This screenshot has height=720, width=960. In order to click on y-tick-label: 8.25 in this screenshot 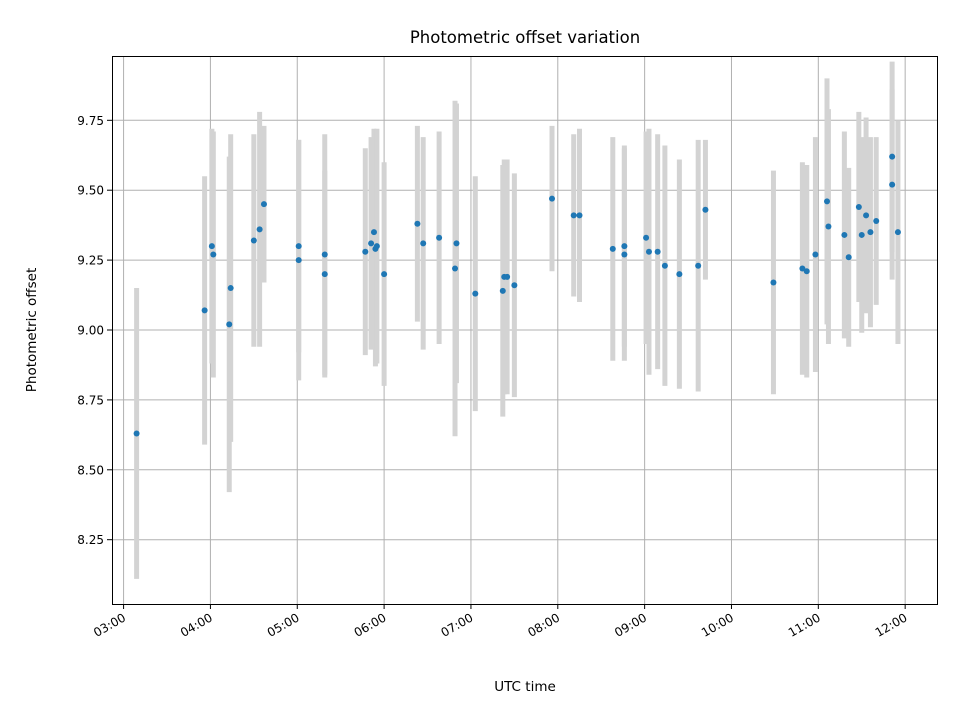, I will do `click(90, 540)`.